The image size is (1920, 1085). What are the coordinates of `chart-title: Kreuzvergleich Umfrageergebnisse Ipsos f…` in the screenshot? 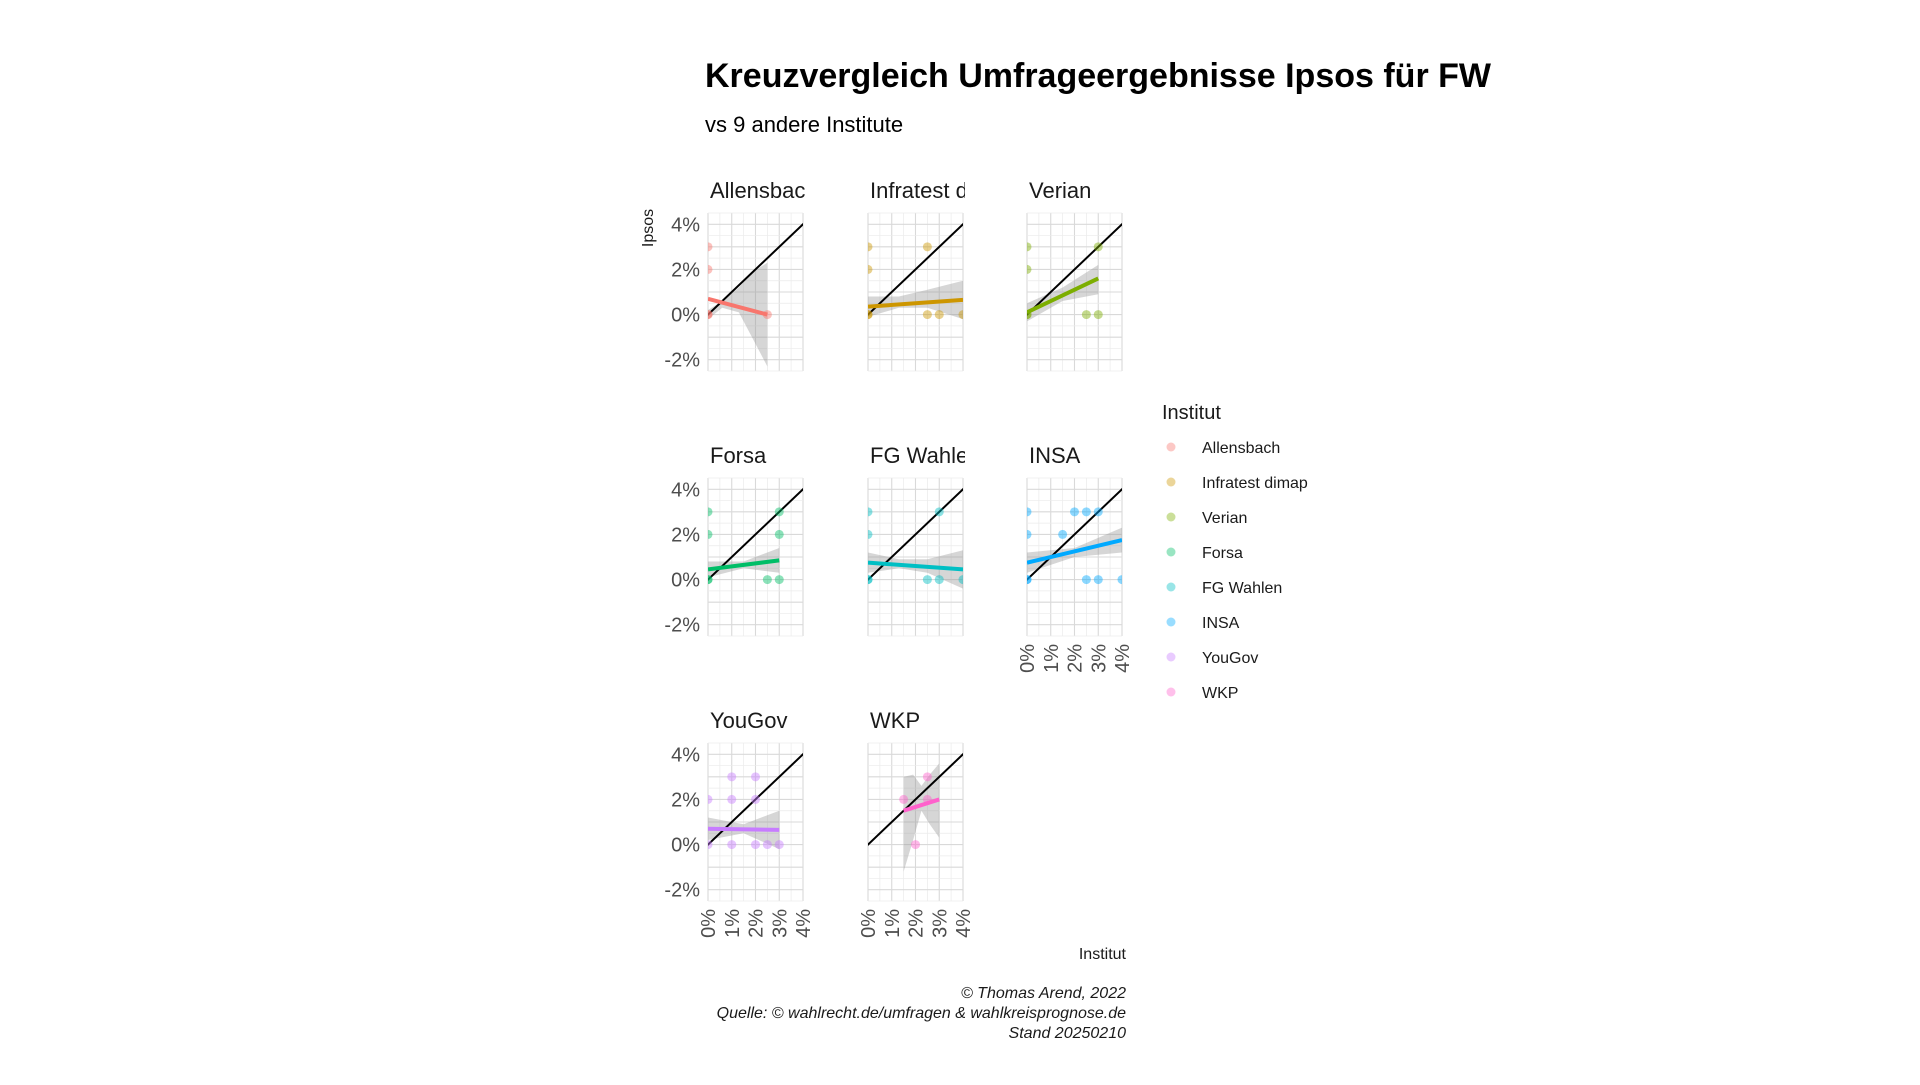 It's located at (1098, 76).